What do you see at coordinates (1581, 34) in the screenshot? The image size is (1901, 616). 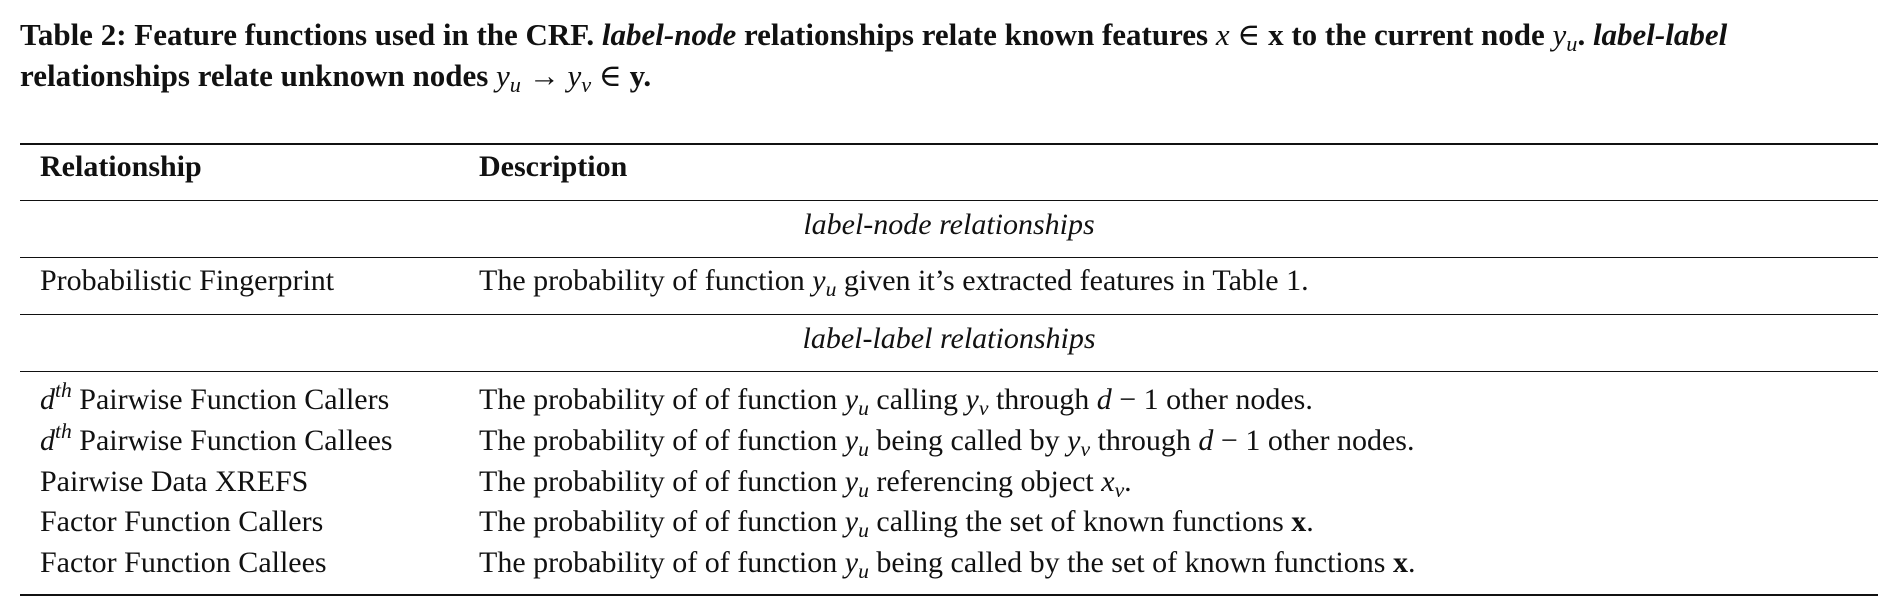 I see `caption-text-d: .` at bounding box center [1581, 34].